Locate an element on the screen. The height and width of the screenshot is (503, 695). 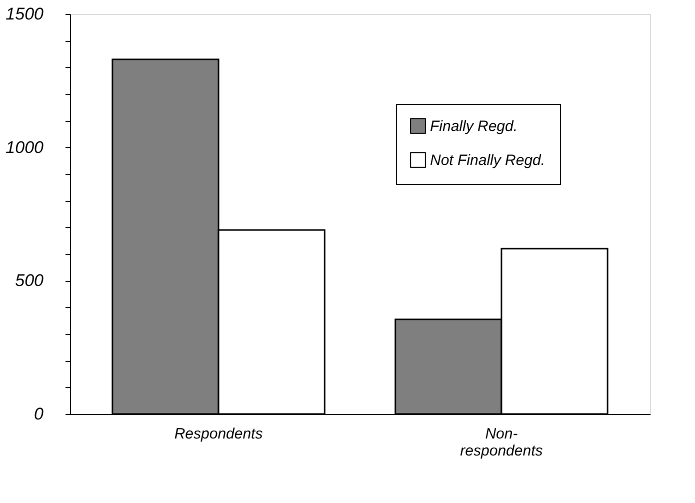
x-tick-label: Non- respondents is located at coordinates (502, 443).